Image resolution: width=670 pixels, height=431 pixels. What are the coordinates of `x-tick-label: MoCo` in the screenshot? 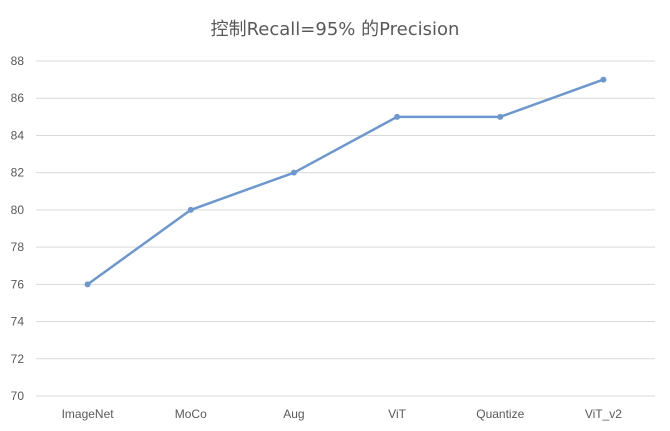 It's located at (191, 414).